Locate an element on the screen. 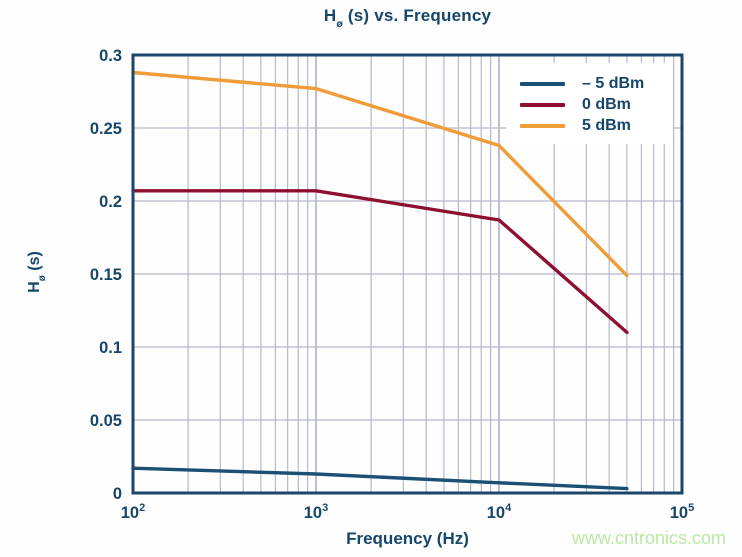 This screenshot has width=742, height=557. legend-item-1: 0 dBm is located at coordinates (596, 104).